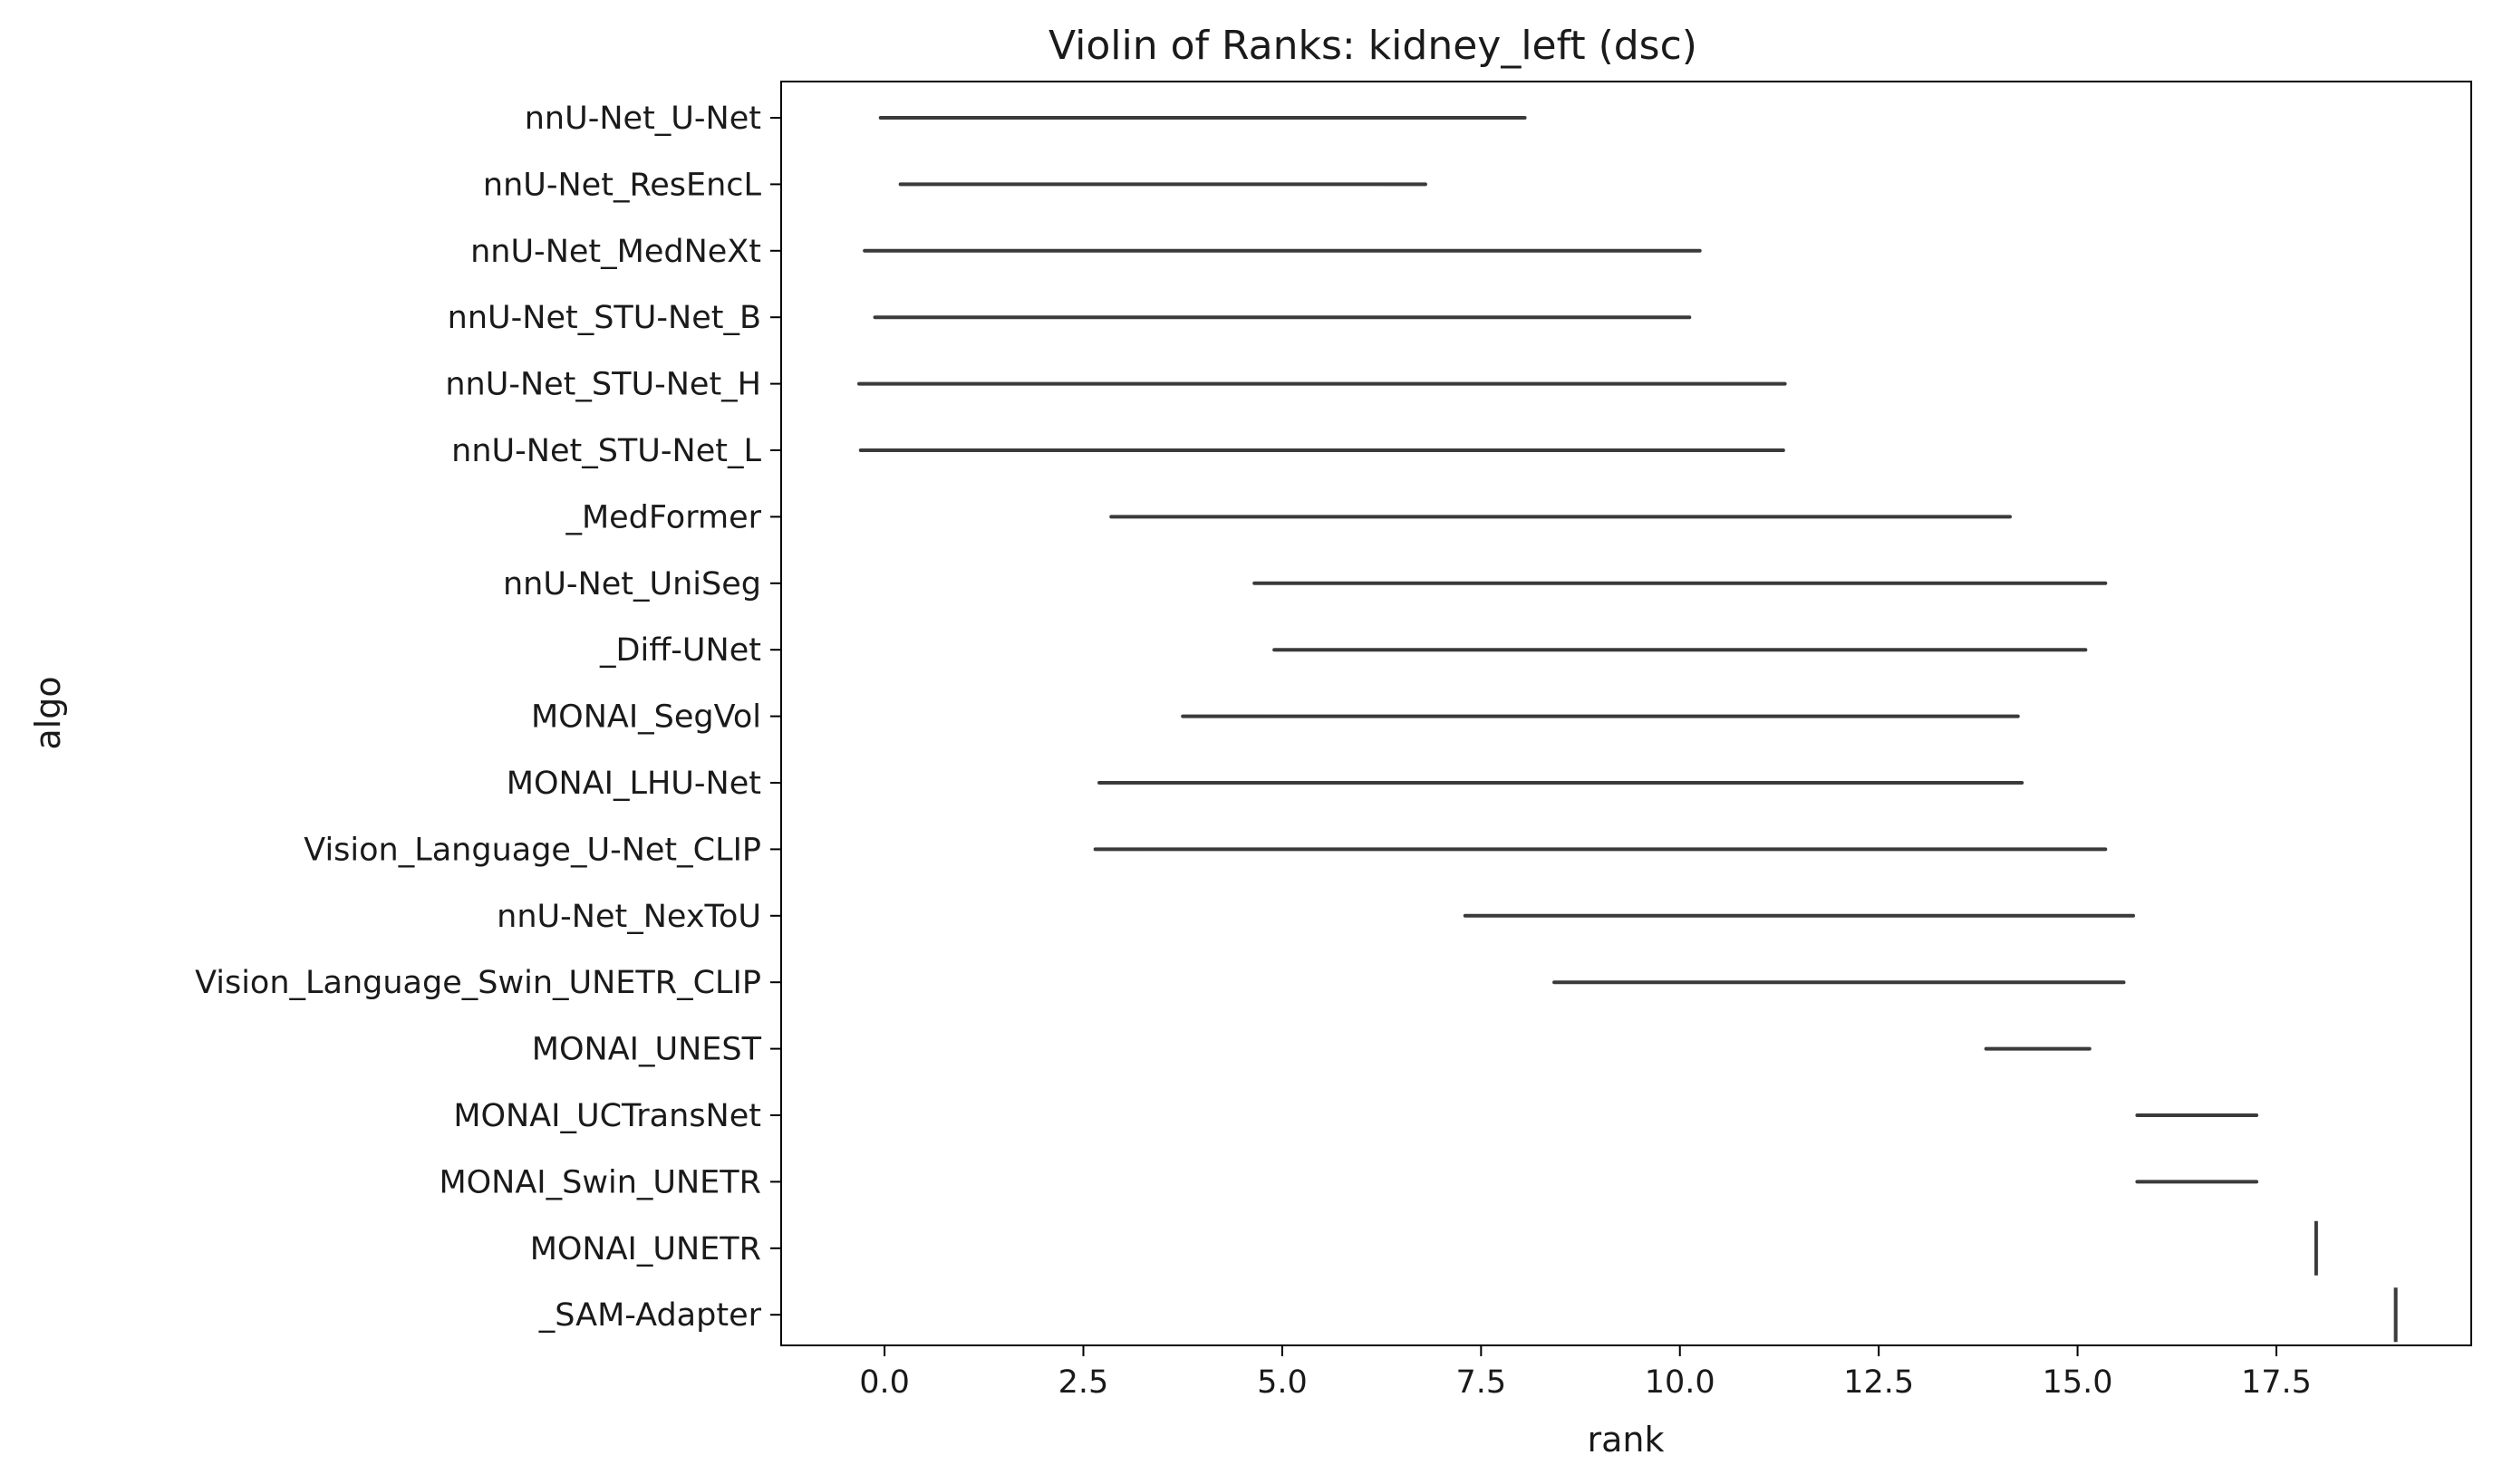  I want to click on x-axis-label: rank, so click(1626, 1440).